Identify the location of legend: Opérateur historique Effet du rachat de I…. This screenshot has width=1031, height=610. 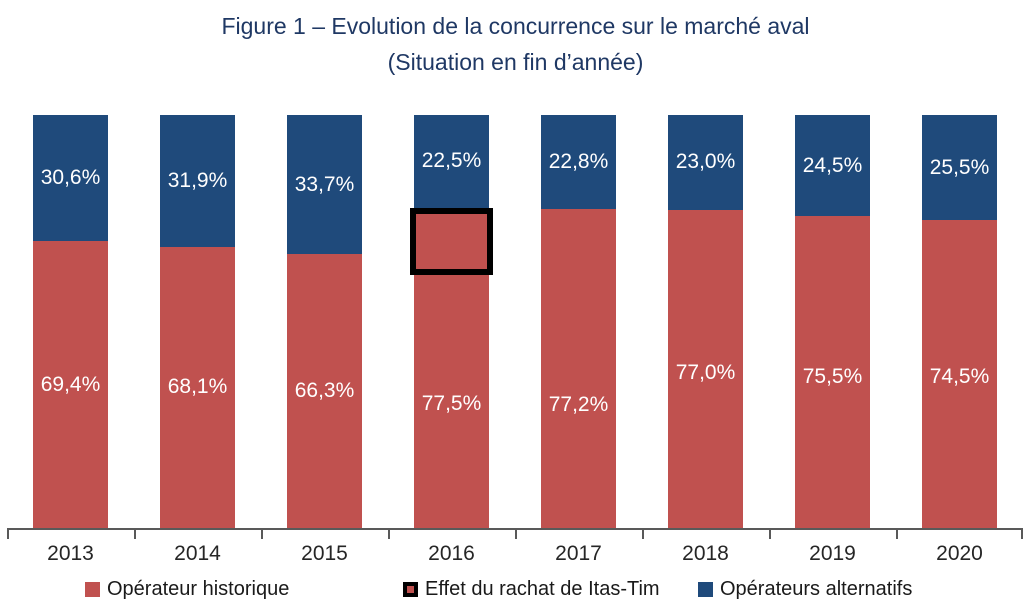
(515, 589).